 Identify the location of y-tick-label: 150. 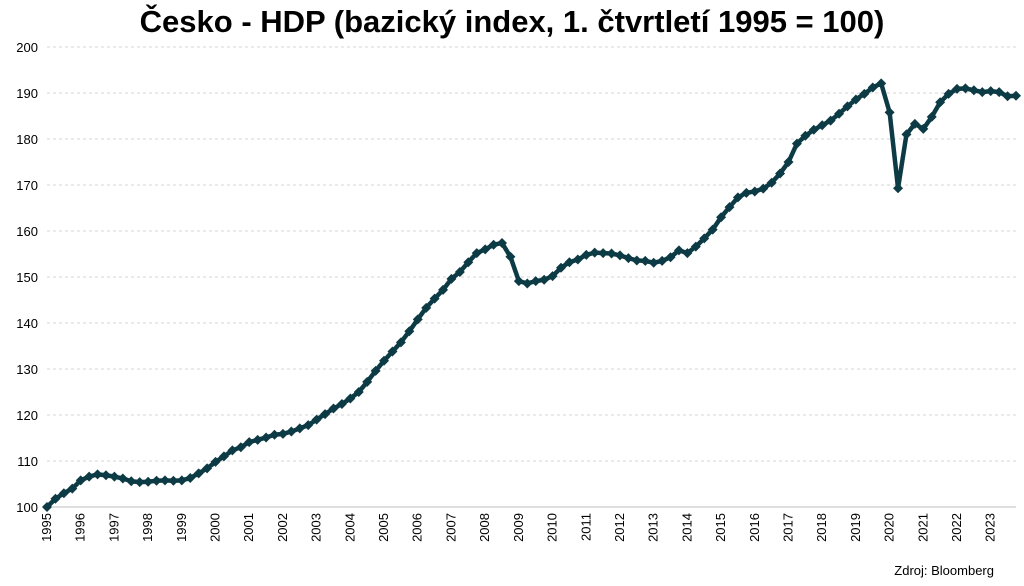
(27, 277).